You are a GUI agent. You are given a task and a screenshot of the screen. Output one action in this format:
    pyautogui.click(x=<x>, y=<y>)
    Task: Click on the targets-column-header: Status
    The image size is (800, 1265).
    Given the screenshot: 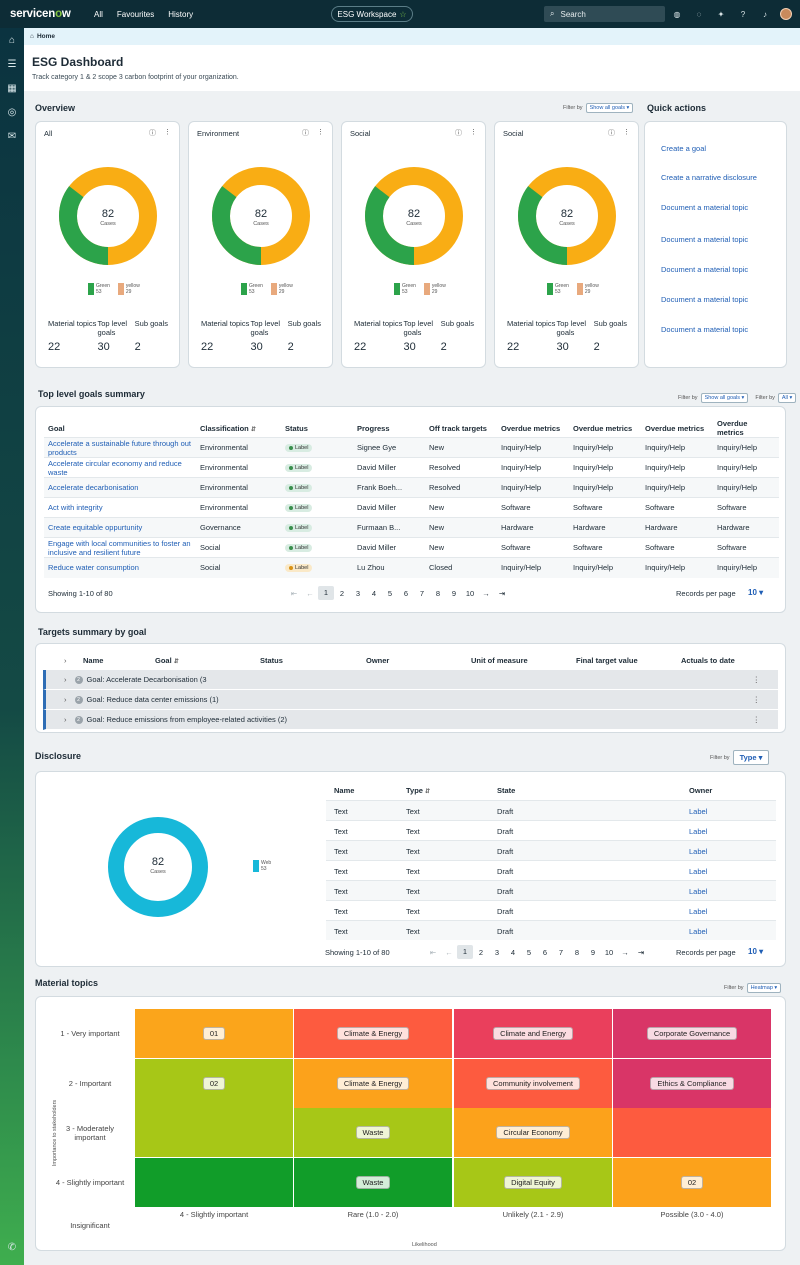 What is the action you would take?
    pyautogui.click(x=271, y=660)
    